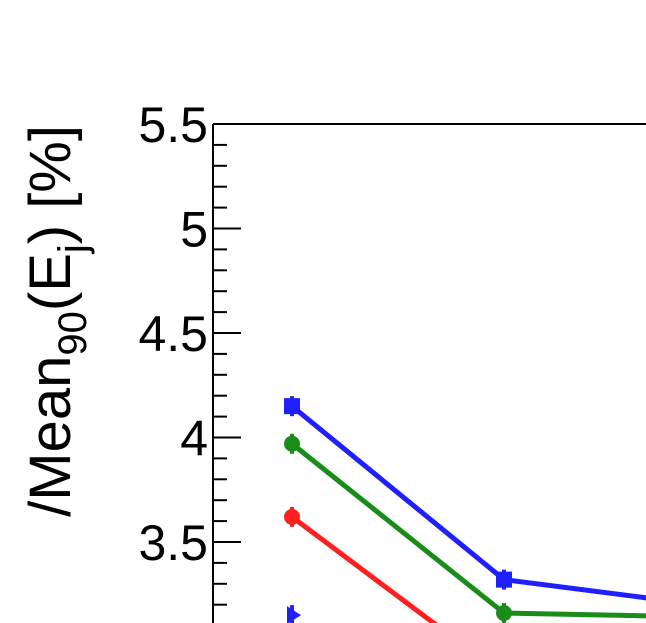 The image size is (646, 623). I want to click on y-tick-label: 3.5, so click(173, 543).